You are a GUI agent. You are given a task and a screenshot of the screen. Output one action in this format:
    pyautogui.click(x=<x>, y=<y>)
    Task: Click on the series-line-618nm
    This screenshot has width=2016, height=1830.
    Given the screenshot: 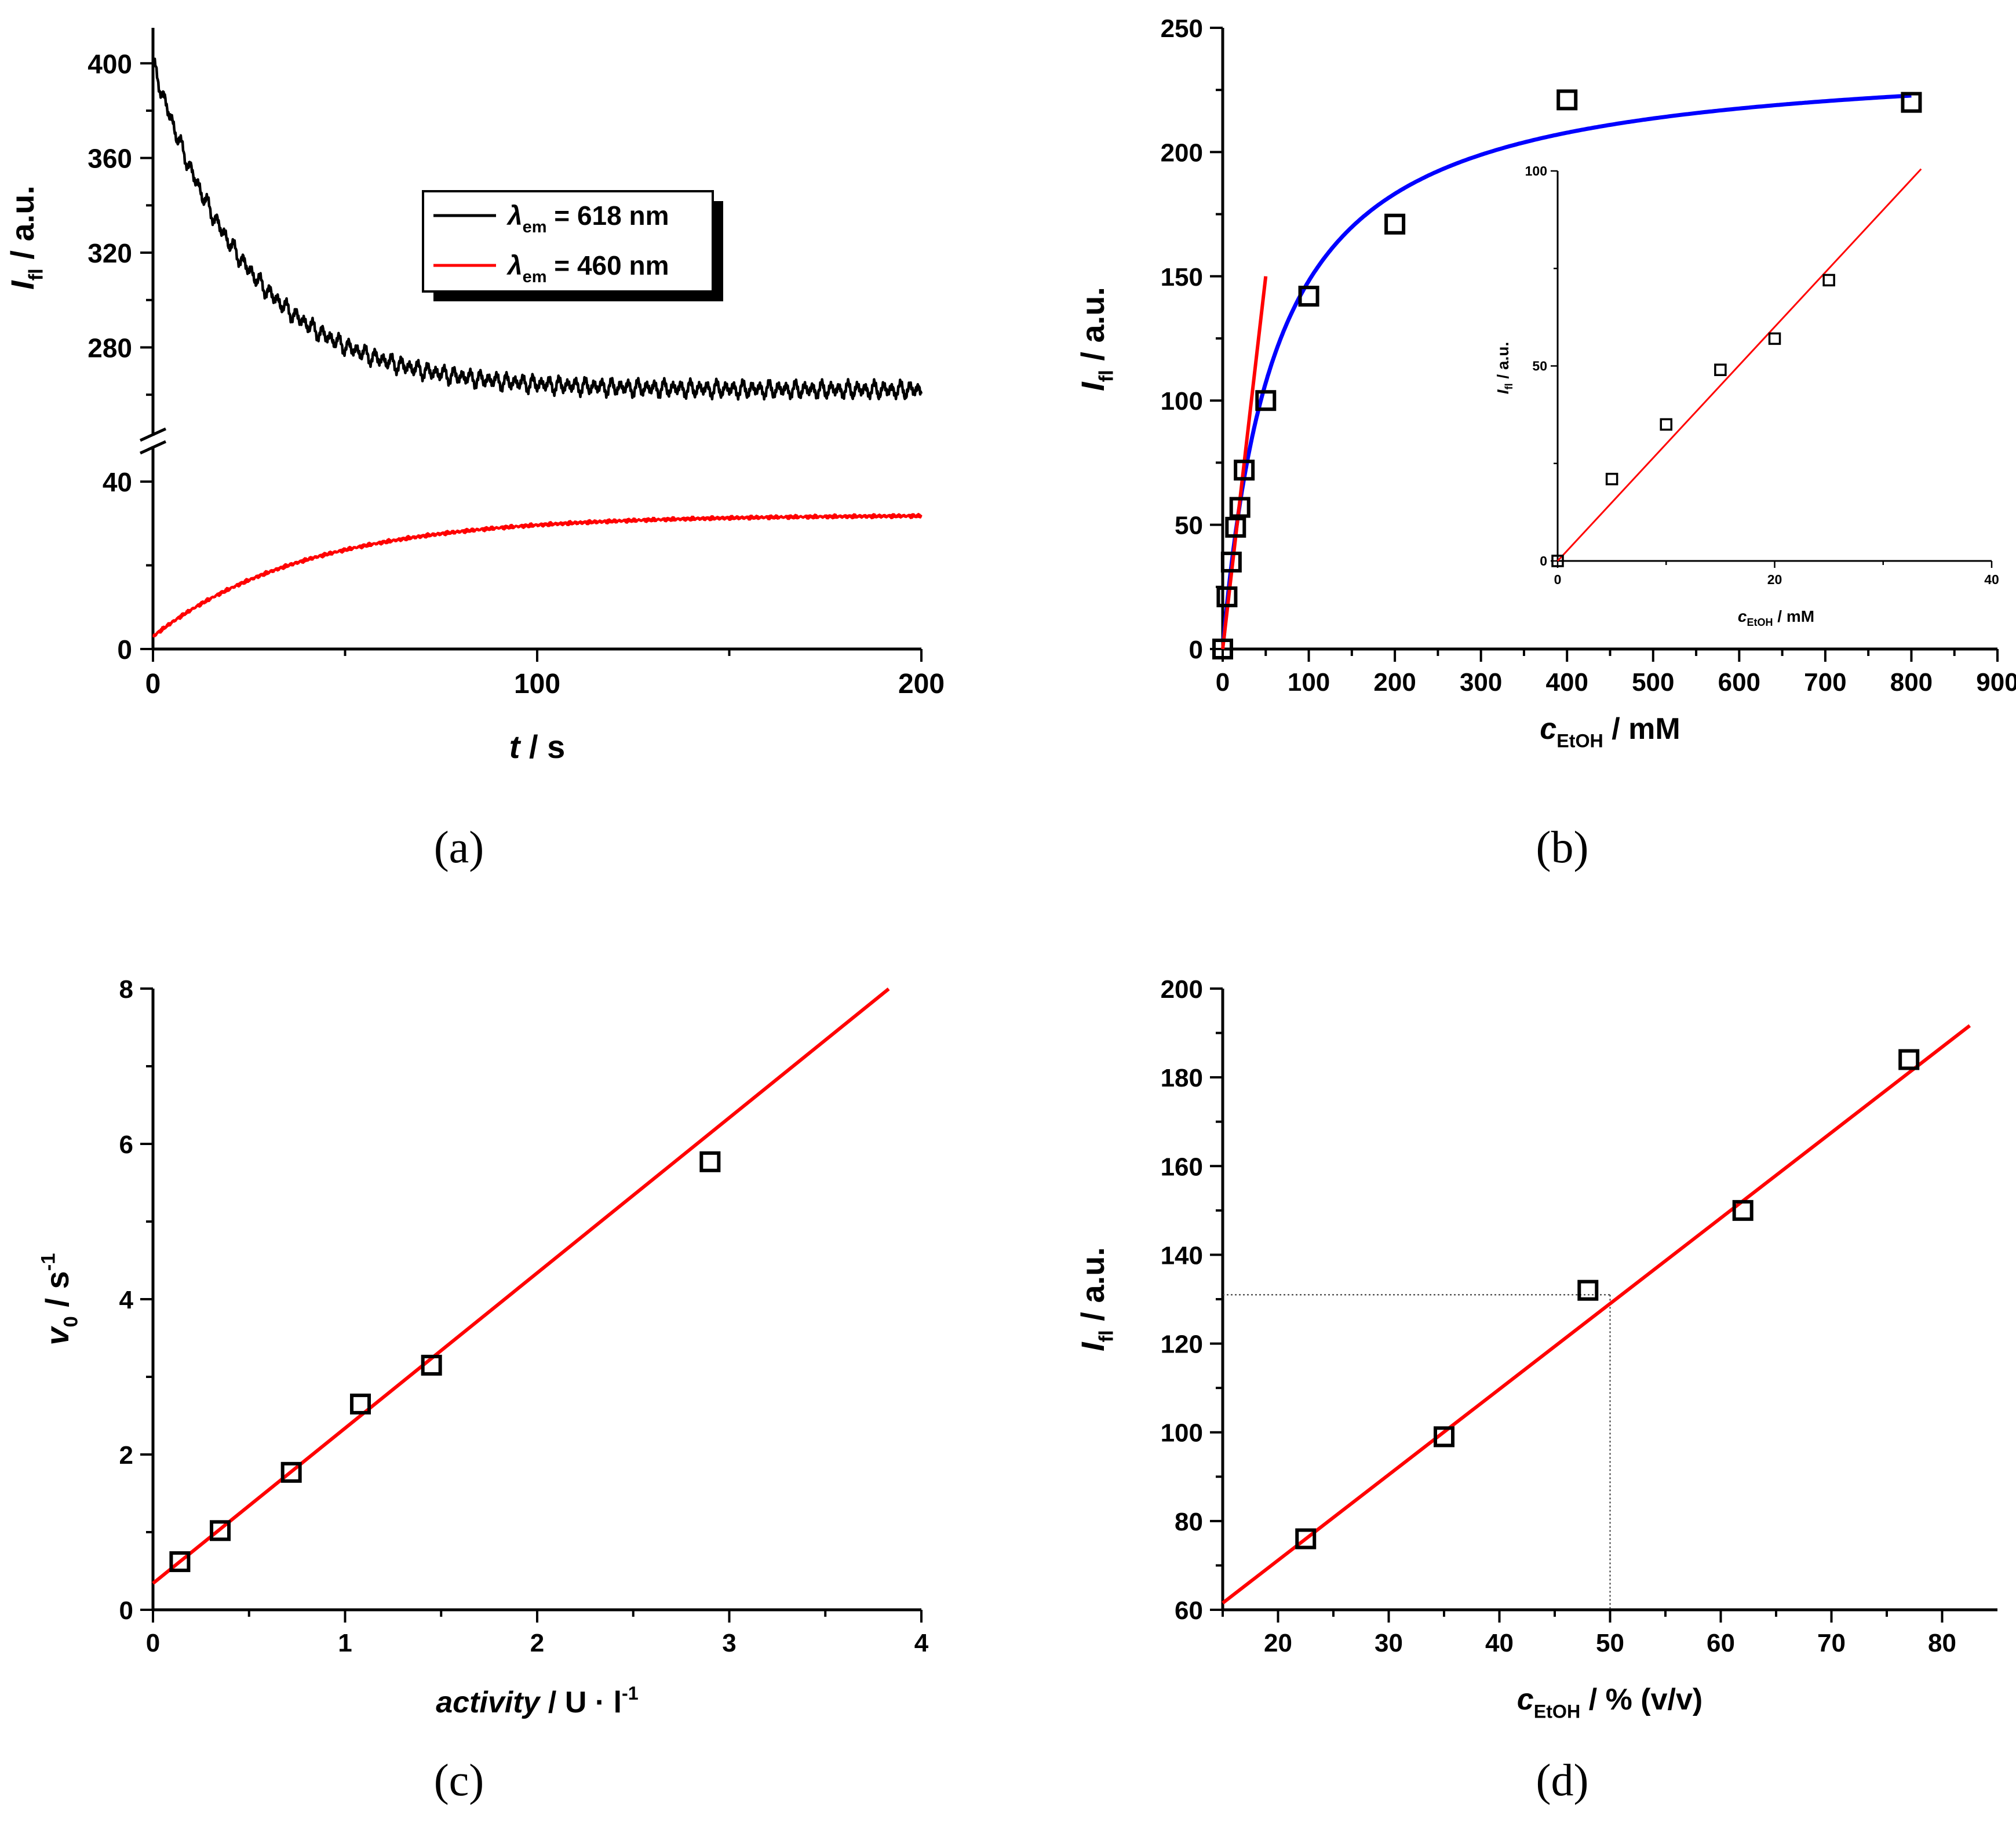 What is the action you would take?
    pyautogui.click(x=537, y=229)
    